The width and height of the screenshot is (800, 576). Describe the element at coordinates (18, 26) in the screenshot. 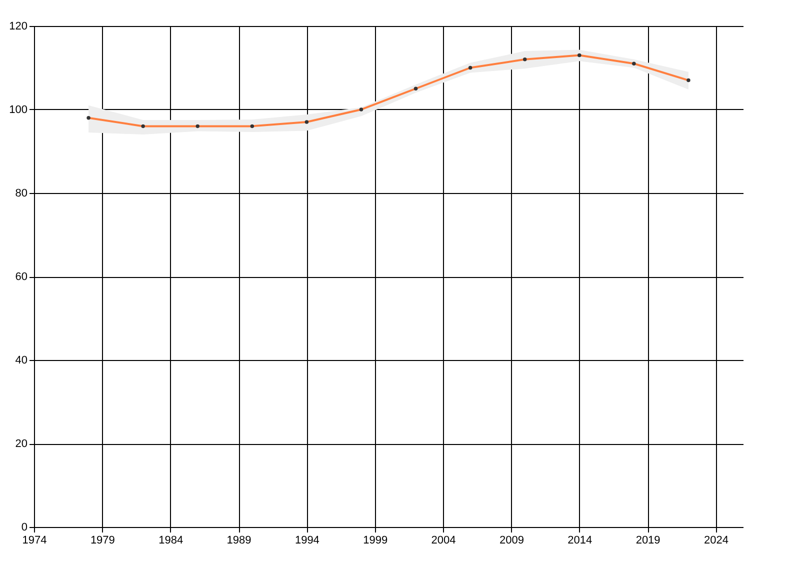

I see `y-tick-label: 120` at that location.